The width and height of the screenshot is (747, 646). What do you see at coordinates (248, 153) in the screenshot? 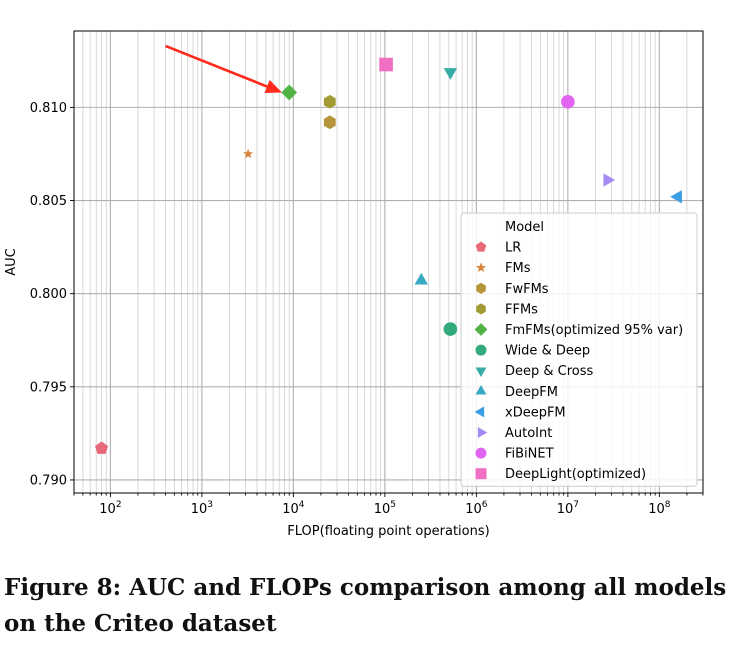
I see `data-point-fms` at bounding box center [248, 153].